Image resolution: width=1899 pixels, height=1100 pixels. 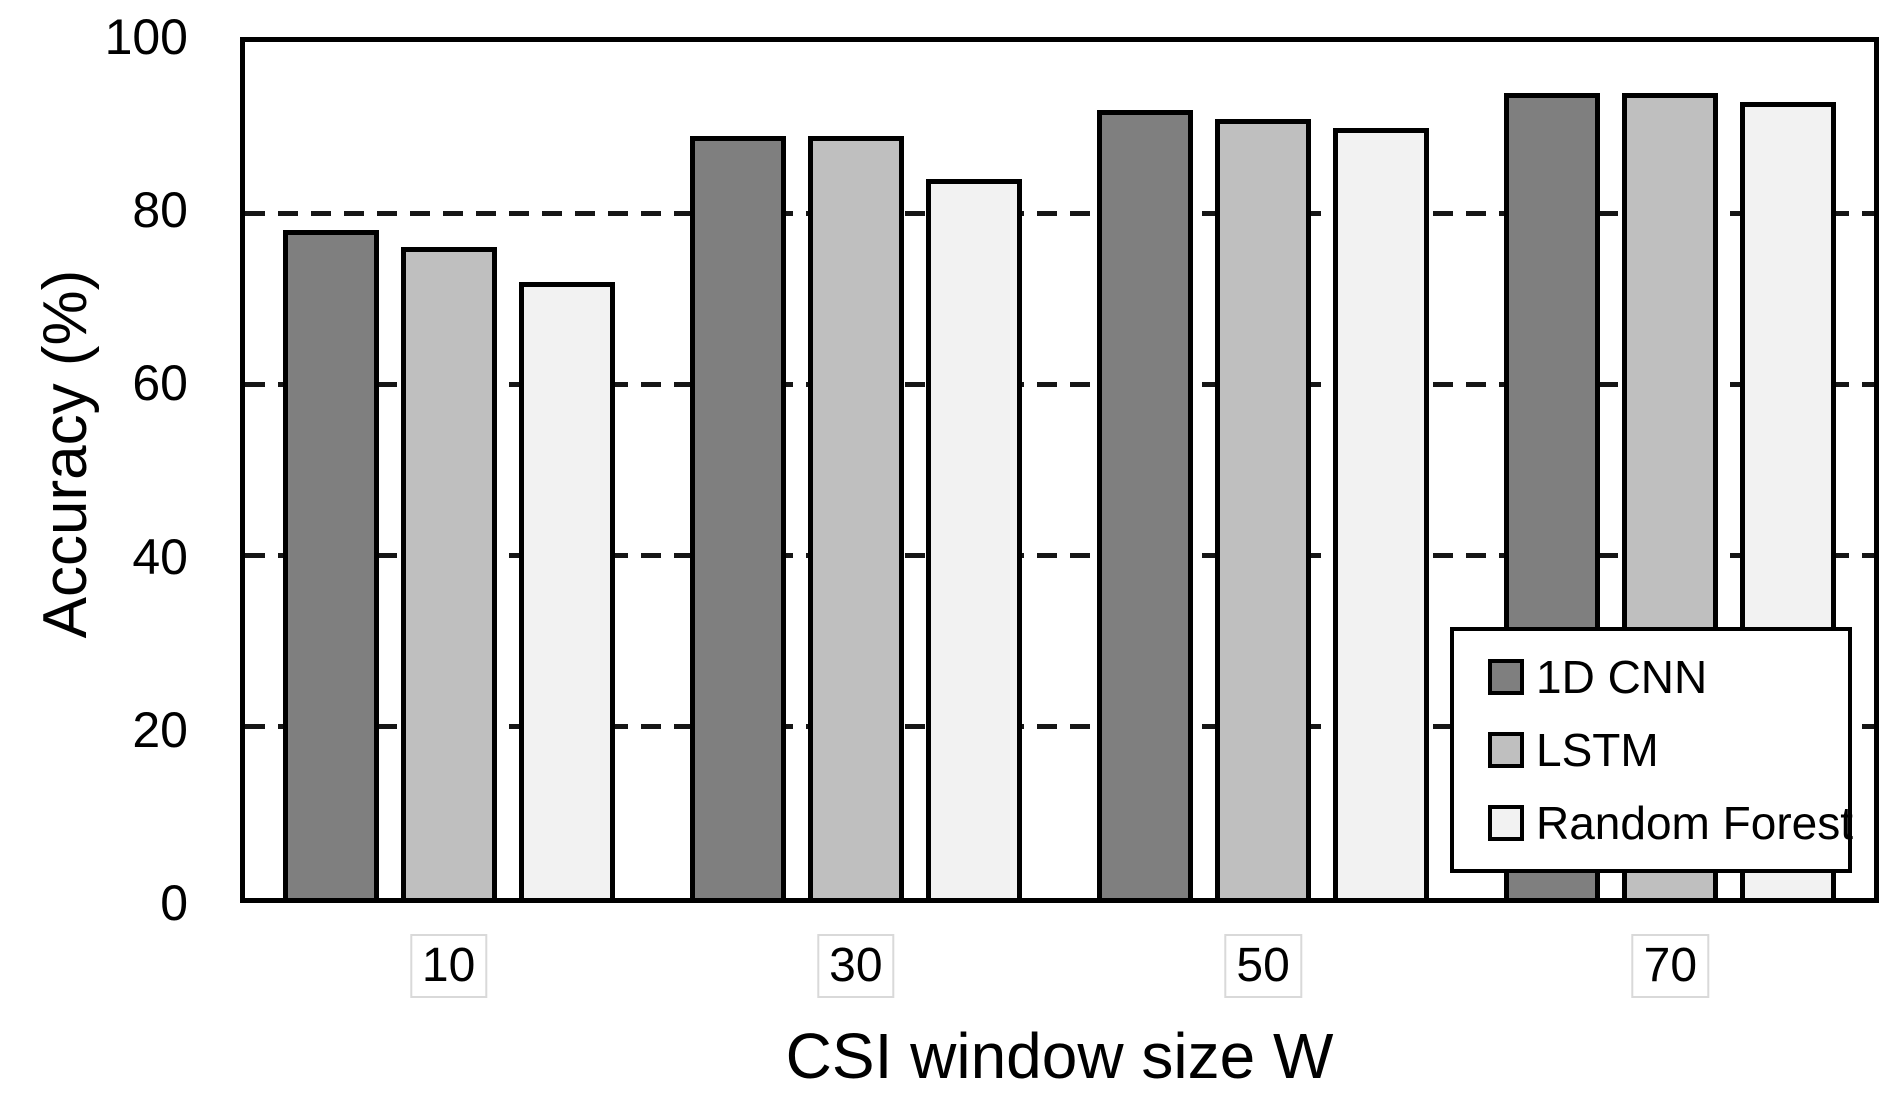 I want to click on legend-label: 1D CNN, so click(x=1622, y=677).